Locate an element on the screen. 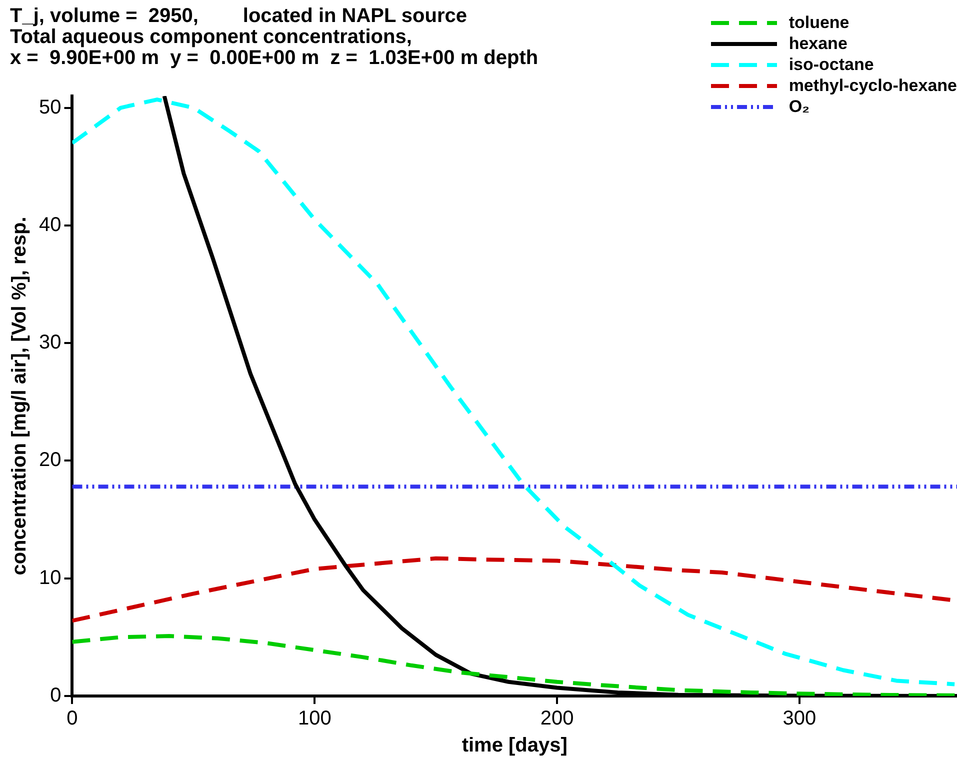  legend-label: iso-octane is located at coordinates (831, 64).